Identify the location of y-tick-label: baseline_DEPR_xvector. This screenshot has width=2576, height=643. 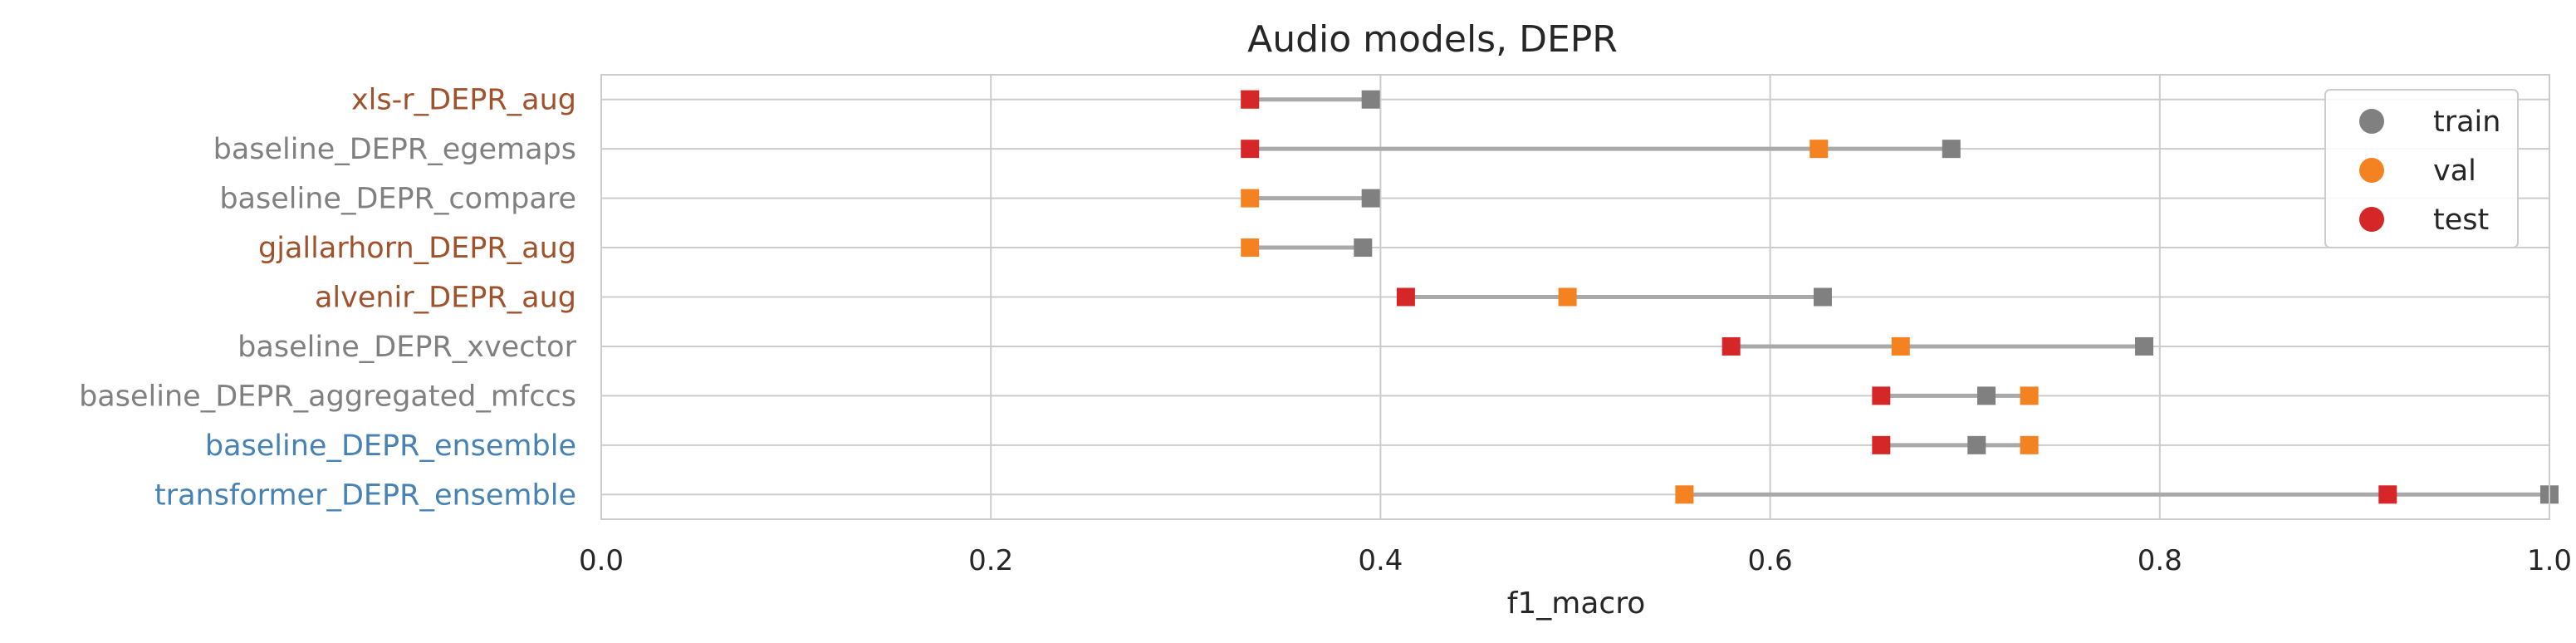
(407, 347).